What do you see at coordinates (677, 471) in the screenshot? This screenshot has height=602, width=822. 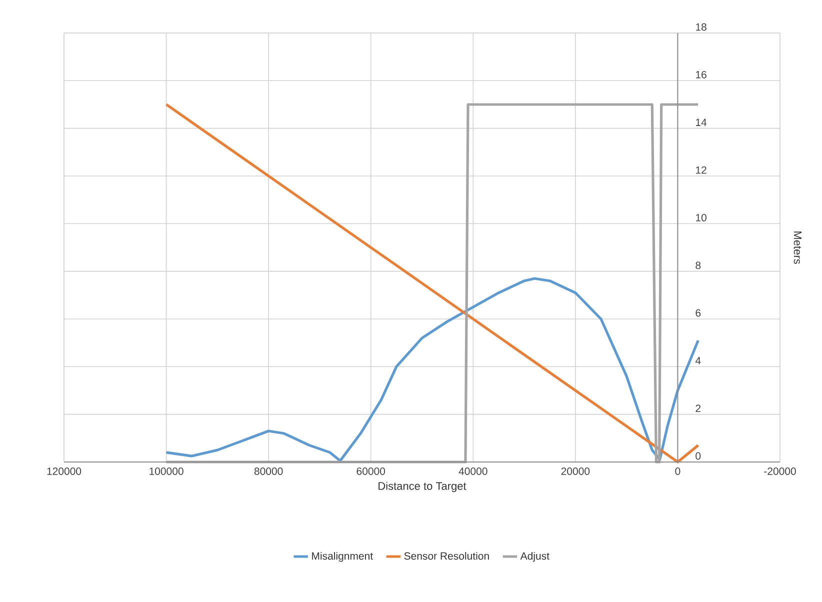 I see `x-tick-label: 0` at bounding box center [677, 471].